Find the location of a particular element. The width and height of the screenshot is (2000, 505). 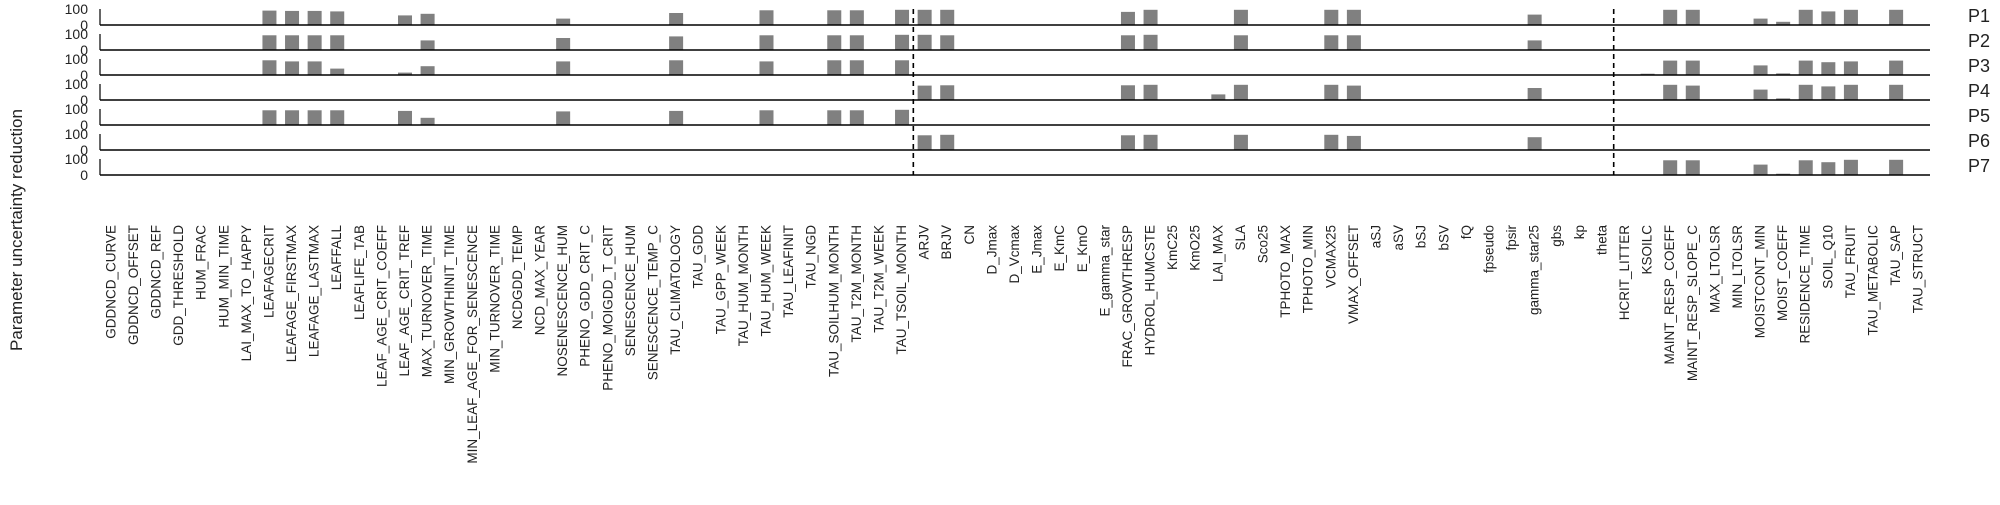

bar-p5-leaf-age-crit-tref is located at coordinates (405, 117).